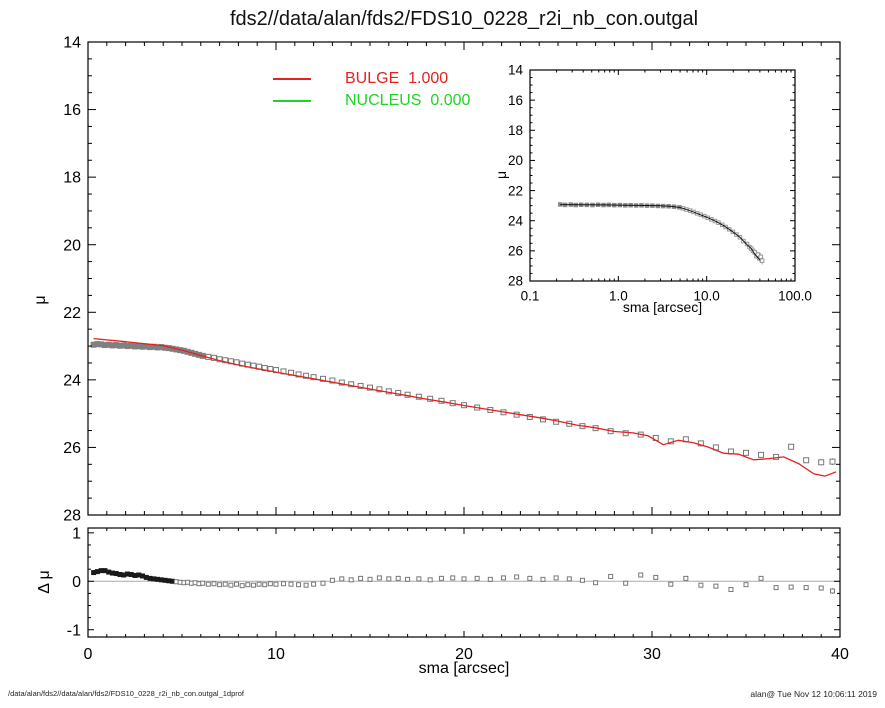 The image size is (885, 708). What do you see at coordinates (408, 100) in the screenshot?
I see `legend-label-nucleus: NUCLEUS 0.000` at bounding box center [408, 100].